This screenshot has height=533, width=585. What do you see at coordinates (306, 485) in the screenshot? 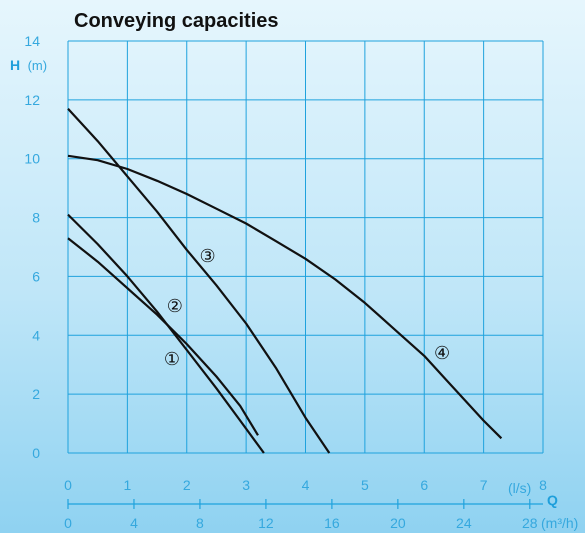
I see `x-tick-label-ls: 4` at bounding box center [306, 485].